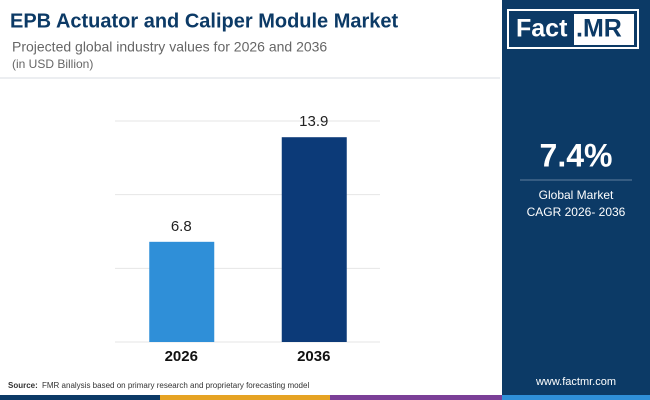 This screenshot has width=650, height=400. Describe the element at coordinates (23, 385) in the screenshot. I see `source-label: Source:` at that location.